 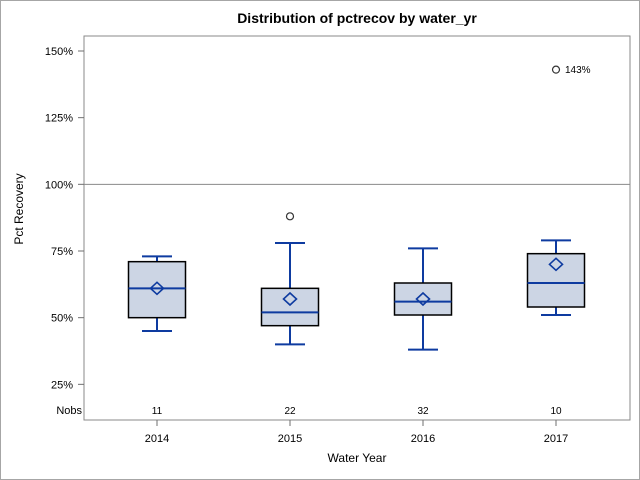 I want to click on x-axis-category-label: 2017, so click(x=556, y=439).